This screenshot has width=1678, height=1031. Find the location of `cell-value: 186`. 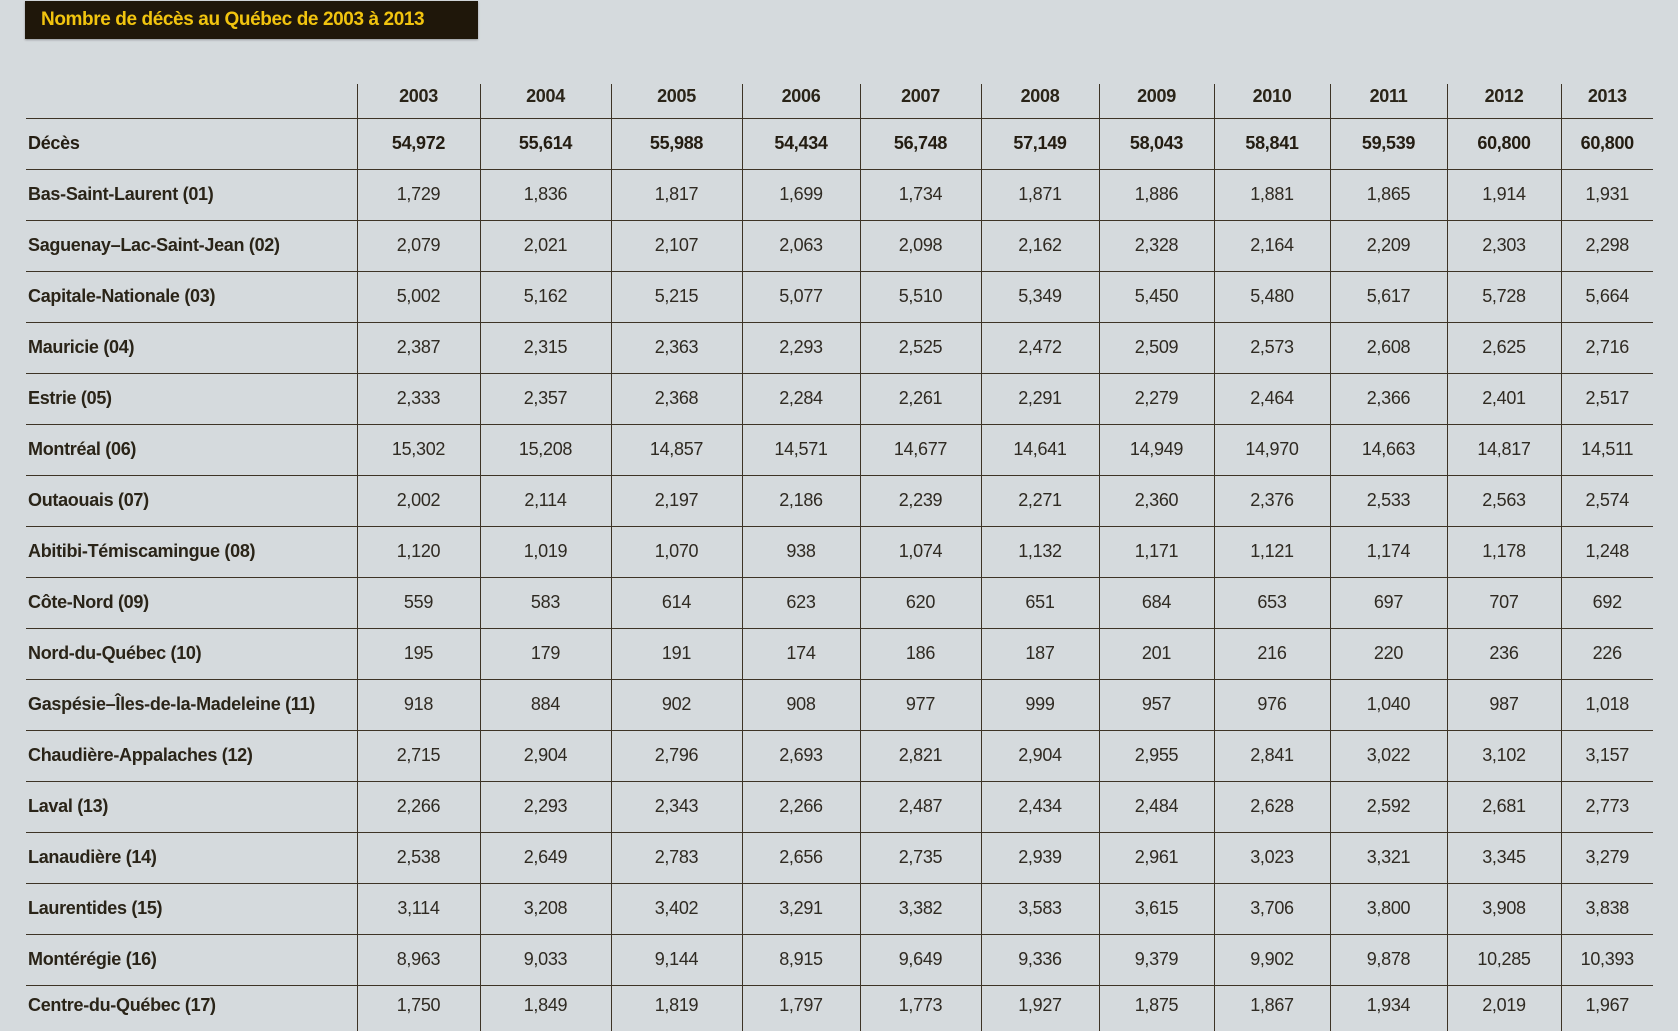

cell-value: 186 is located at coordinates (920, 653).